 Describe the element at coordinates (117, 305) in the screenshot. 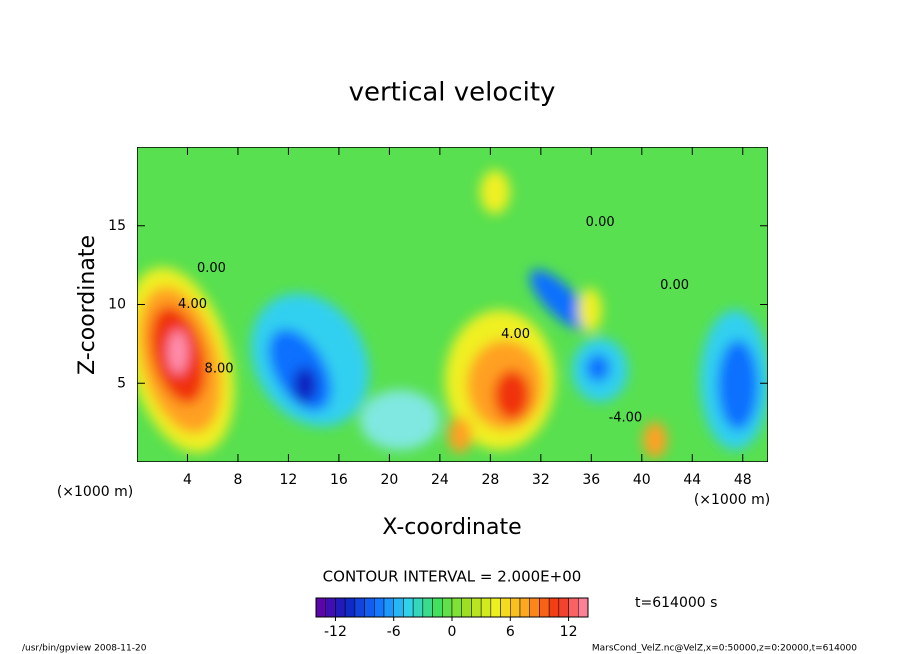

I see `y-tick-label: 10` at that location.